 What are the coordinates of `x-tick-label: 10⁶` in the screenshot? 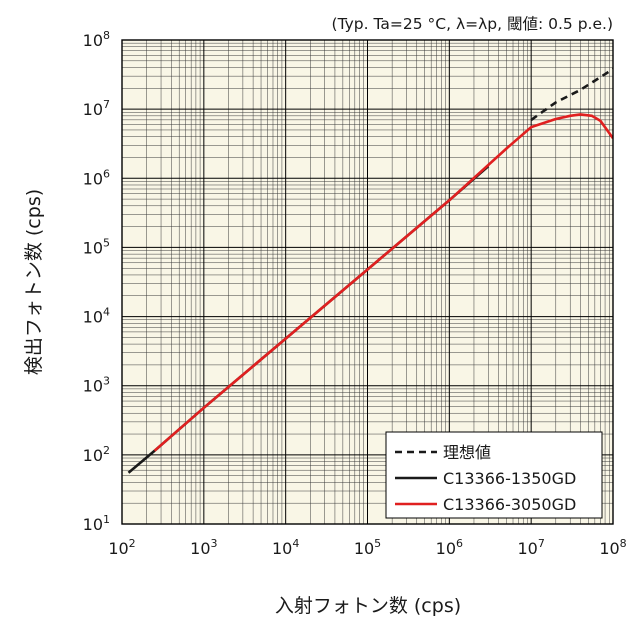 It's located at (449, 547).